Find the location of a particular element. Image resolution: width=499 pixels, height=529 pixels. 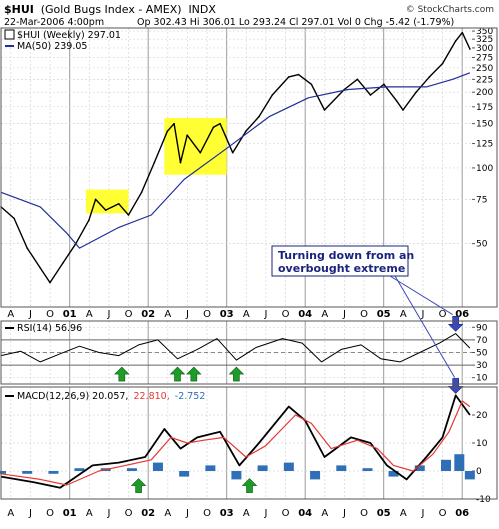

y-tick-label: 100 is located at coordinates (484, 169).